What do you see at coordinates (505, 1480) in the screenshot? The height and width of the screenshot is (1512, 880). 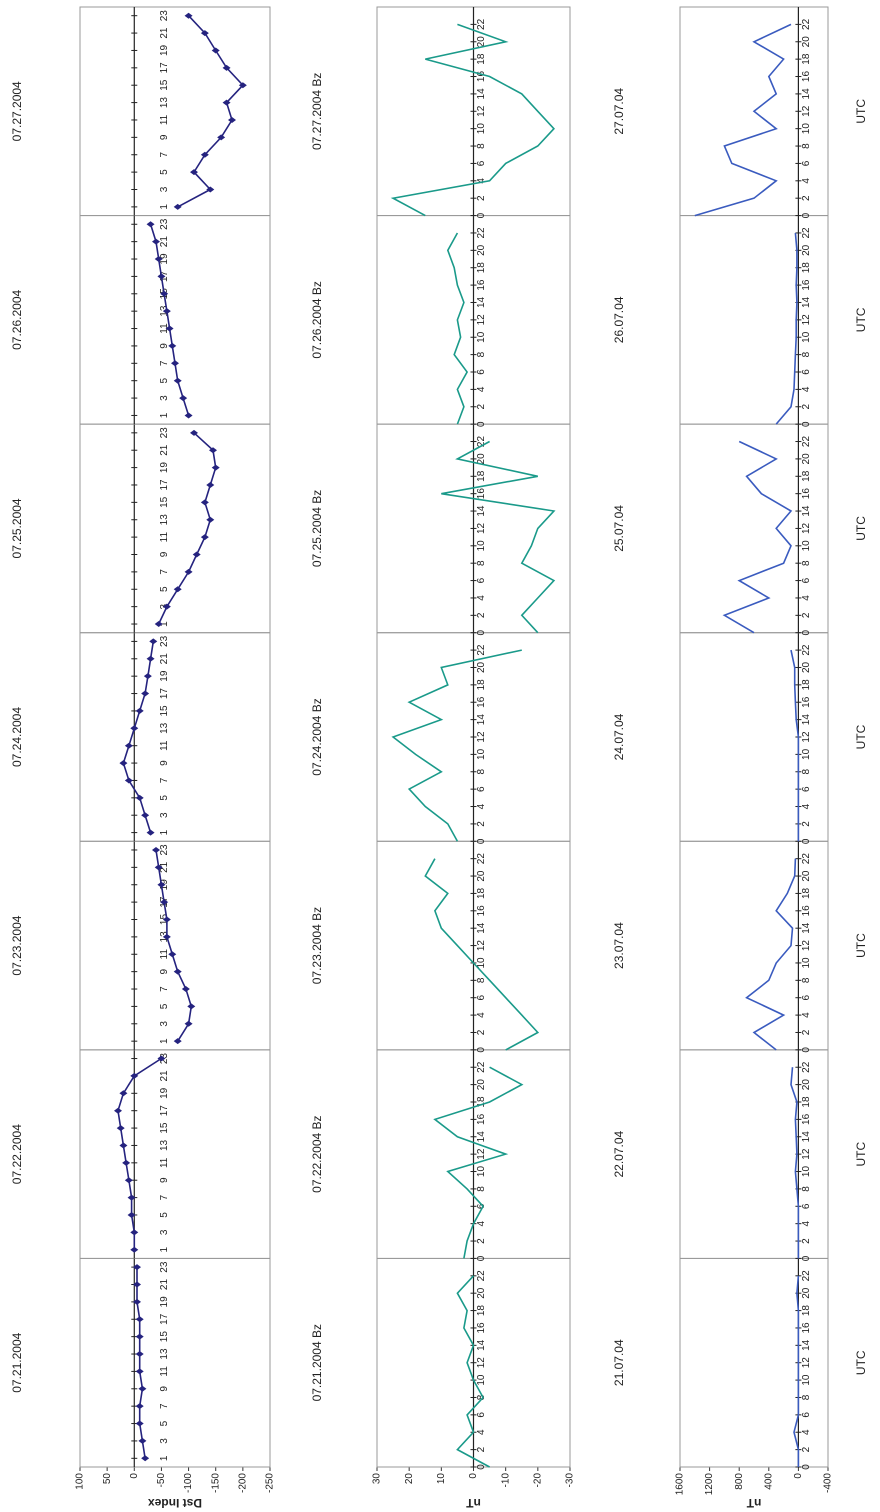 I see `y-tick-label: -10` at bounding box center [505, 1480].